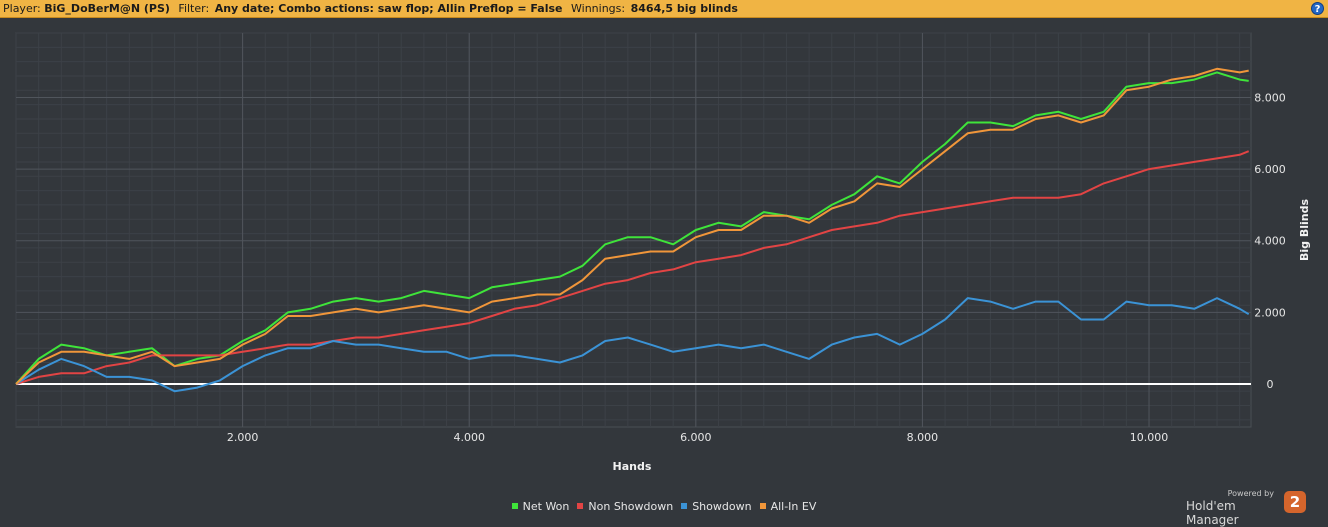 This screenshot has width=1328, height=527. What do you see at coordinates (1270, 97) in the screenshot?
I see `y-tick-label: 8.000` at bounding box center [1270, 97].